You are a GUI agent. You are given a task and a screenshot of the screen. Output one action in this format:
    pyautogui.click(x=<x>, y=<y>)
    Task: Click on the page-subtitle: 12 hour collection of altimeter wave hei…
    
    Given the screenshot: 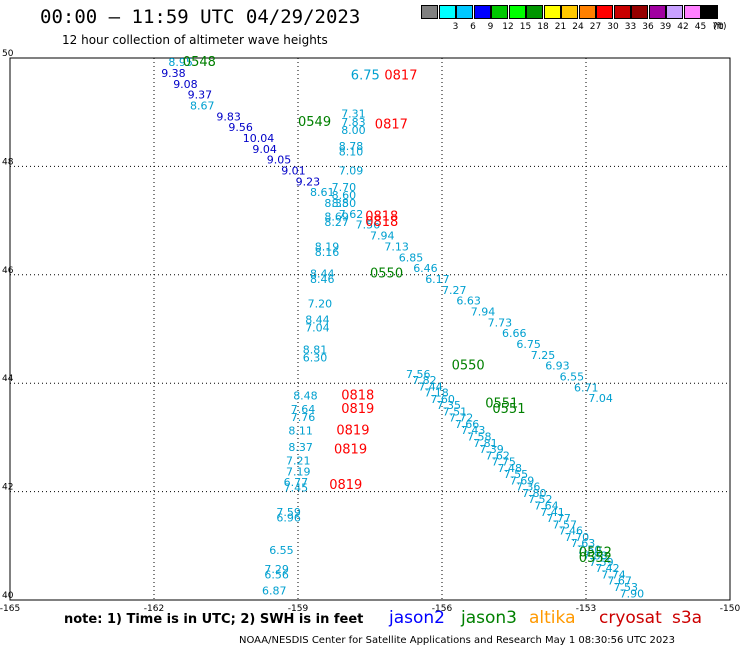 What is the action you would take?
    pyautogui.click(x=195, y=40)
    